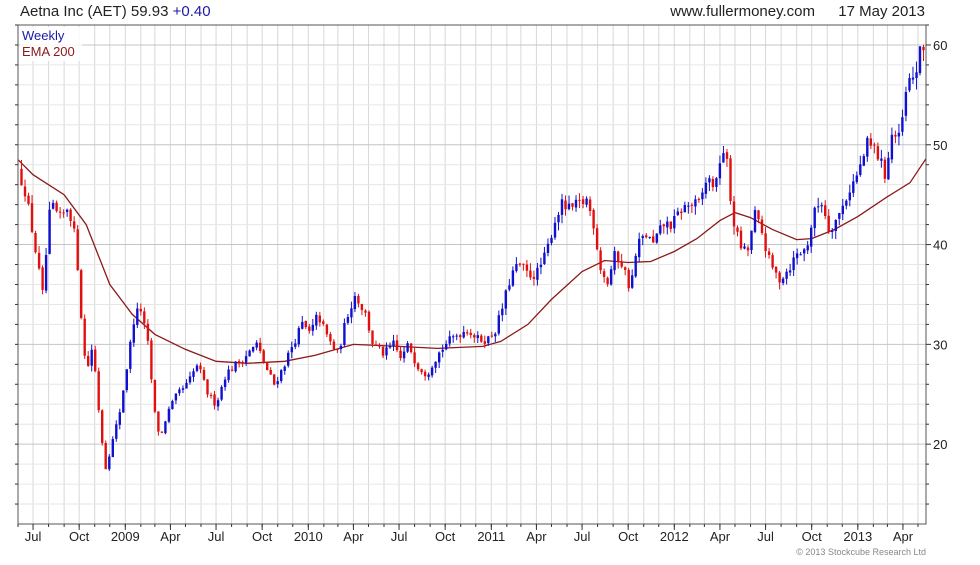 This screenshot has width=980, height=565. I want to click on x-tick-label: 2013, so click(857, 536).